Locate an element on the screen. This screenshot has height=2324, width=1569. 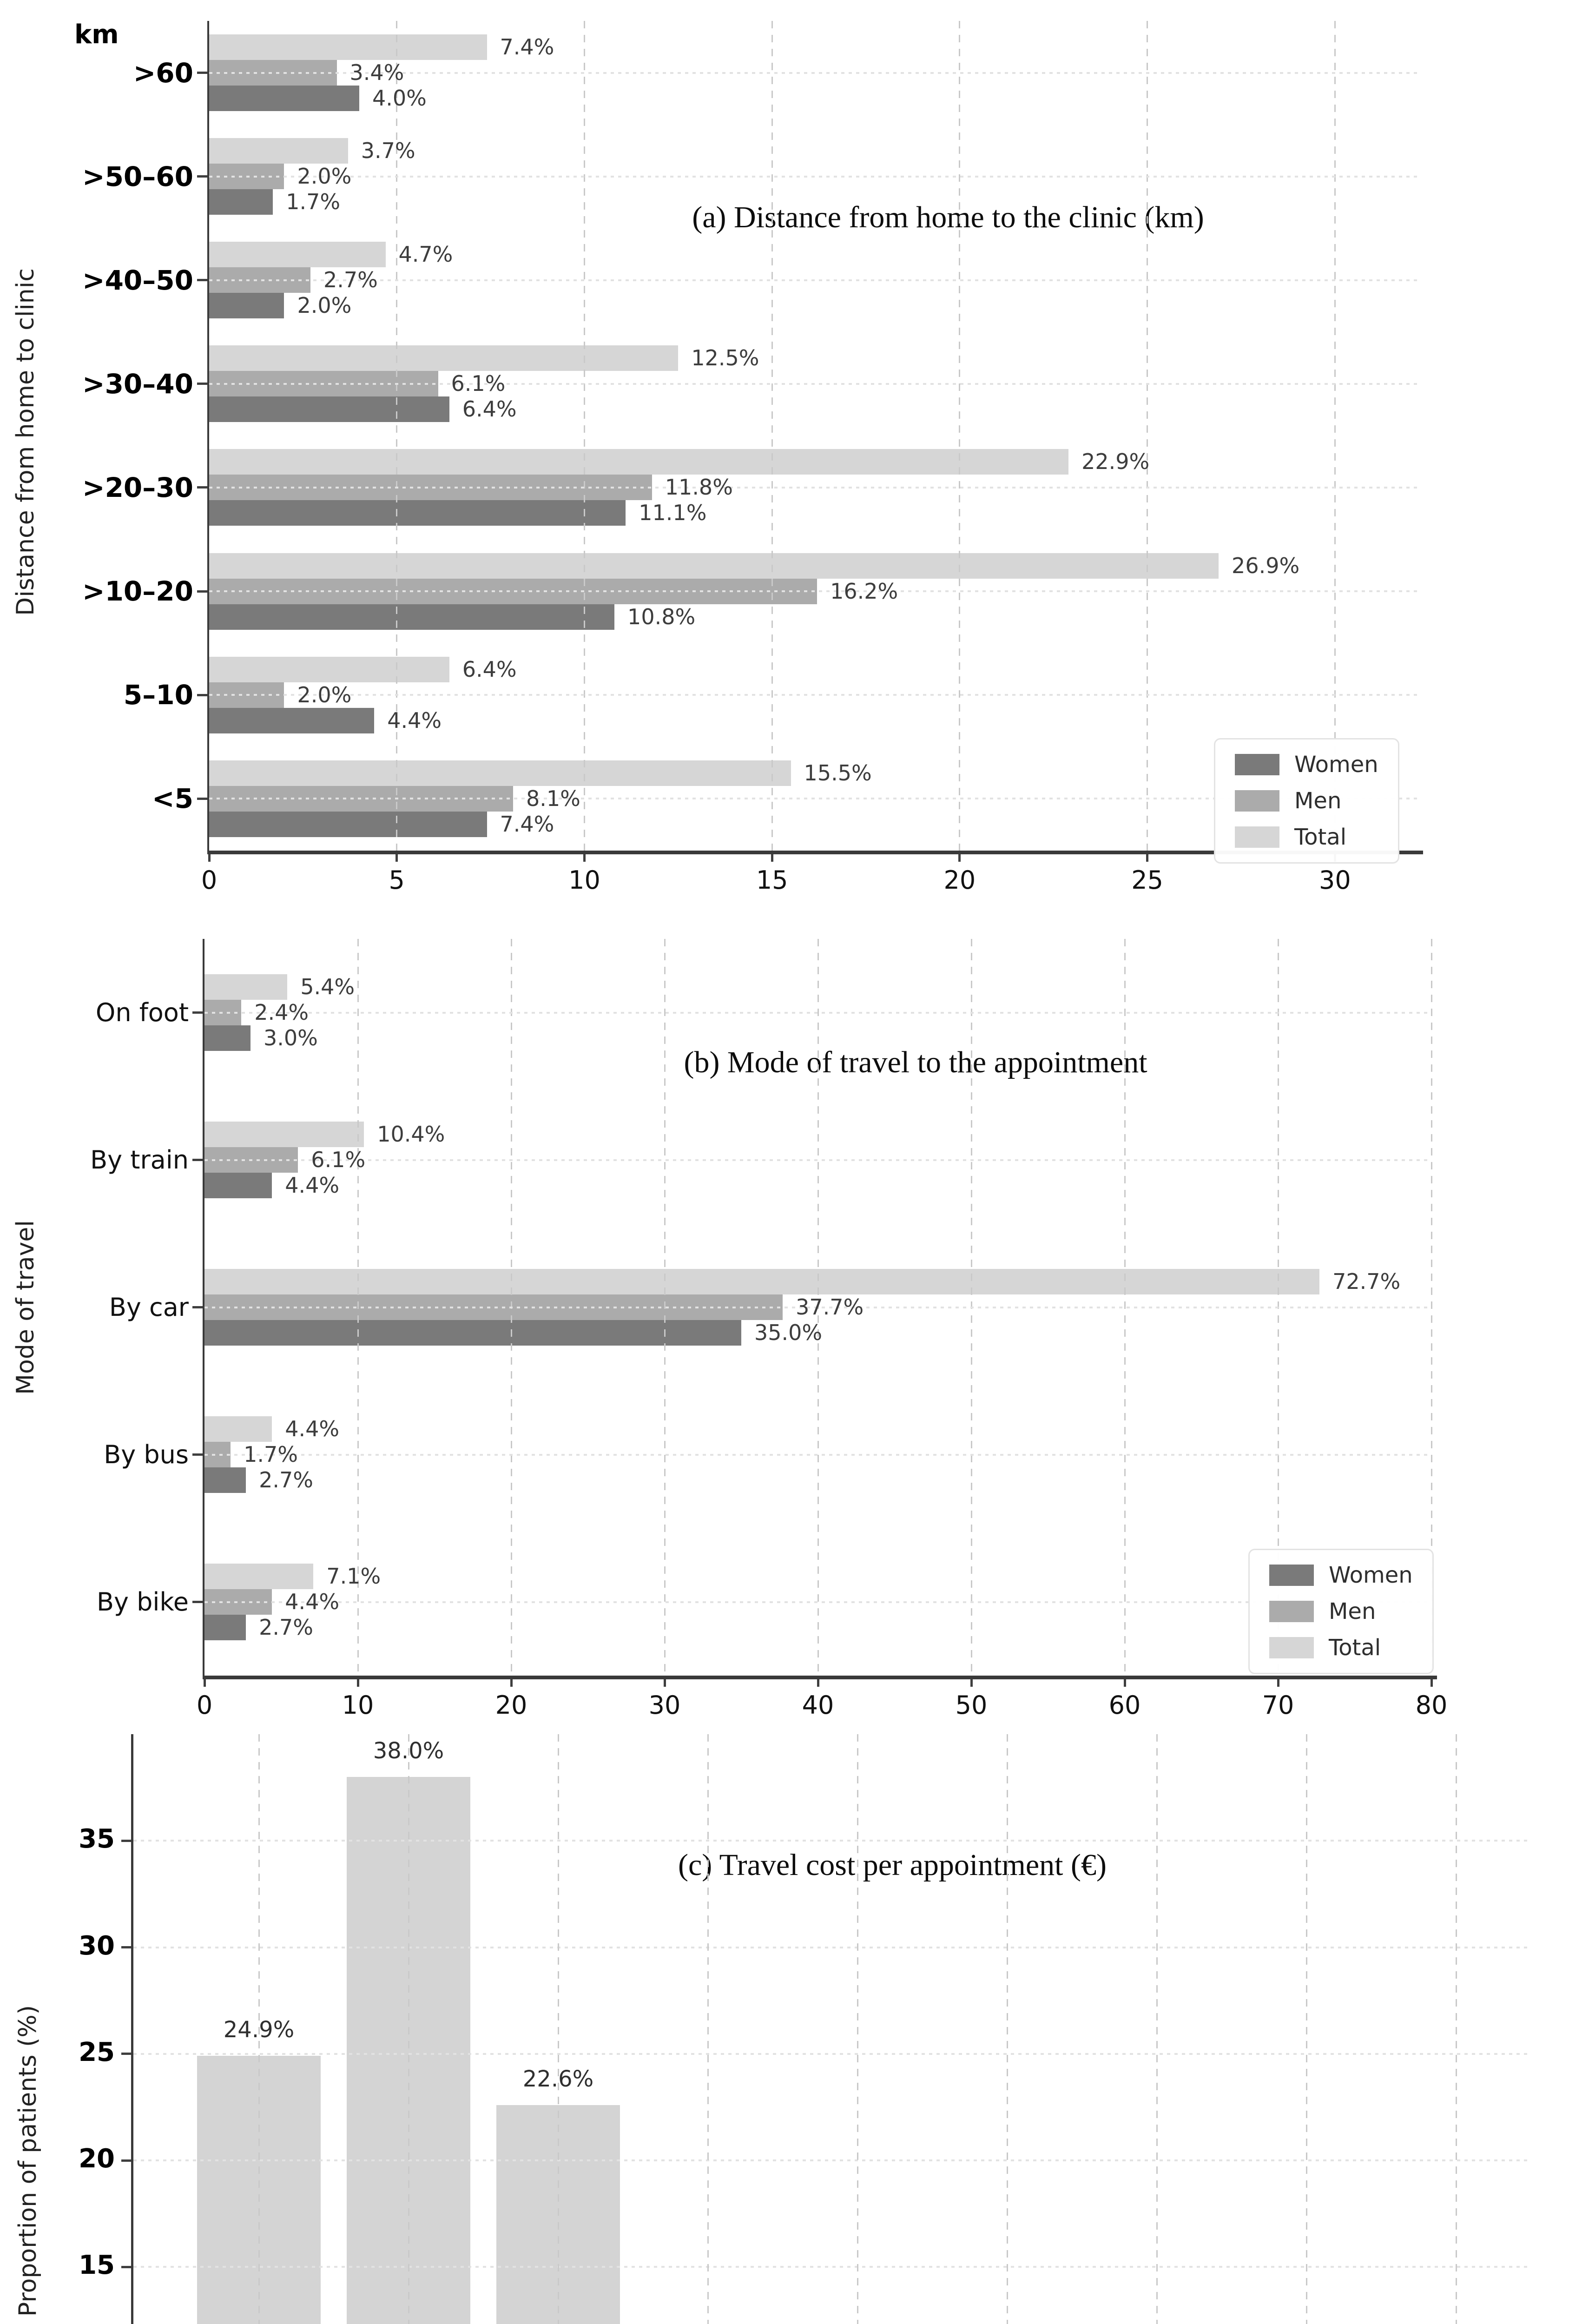
category-label: By bike is located at coordinates (142, 1602).